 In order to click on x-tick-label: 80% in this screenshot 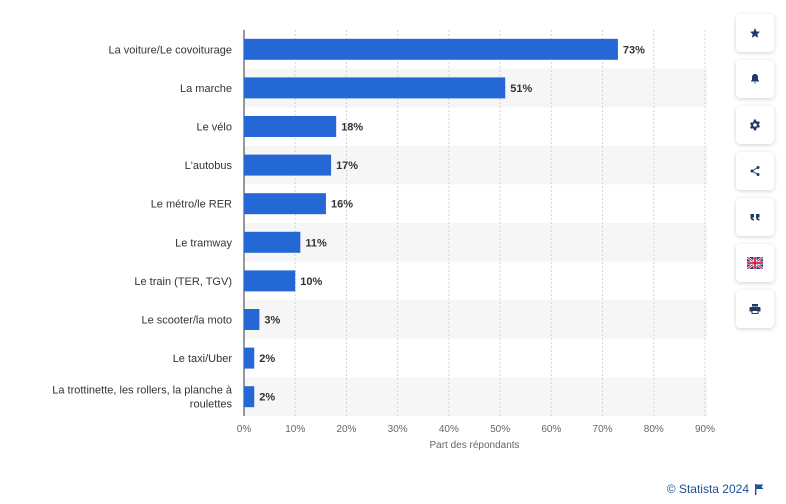, I will do `click(654, 429)`.